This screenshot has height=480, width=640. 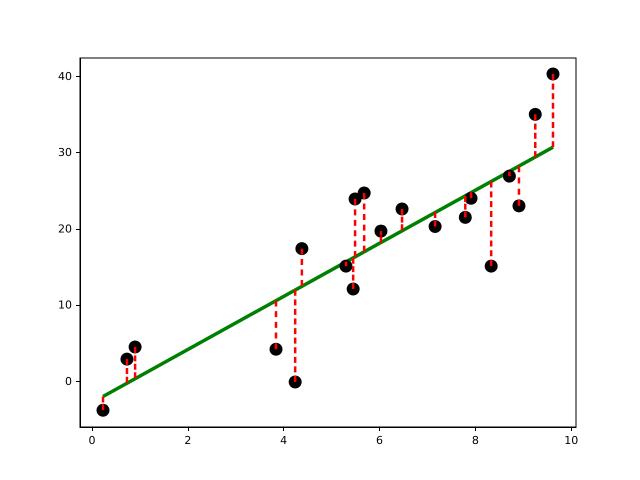 I want to click on x-tick-label: 8, so click(x=475, y=440).